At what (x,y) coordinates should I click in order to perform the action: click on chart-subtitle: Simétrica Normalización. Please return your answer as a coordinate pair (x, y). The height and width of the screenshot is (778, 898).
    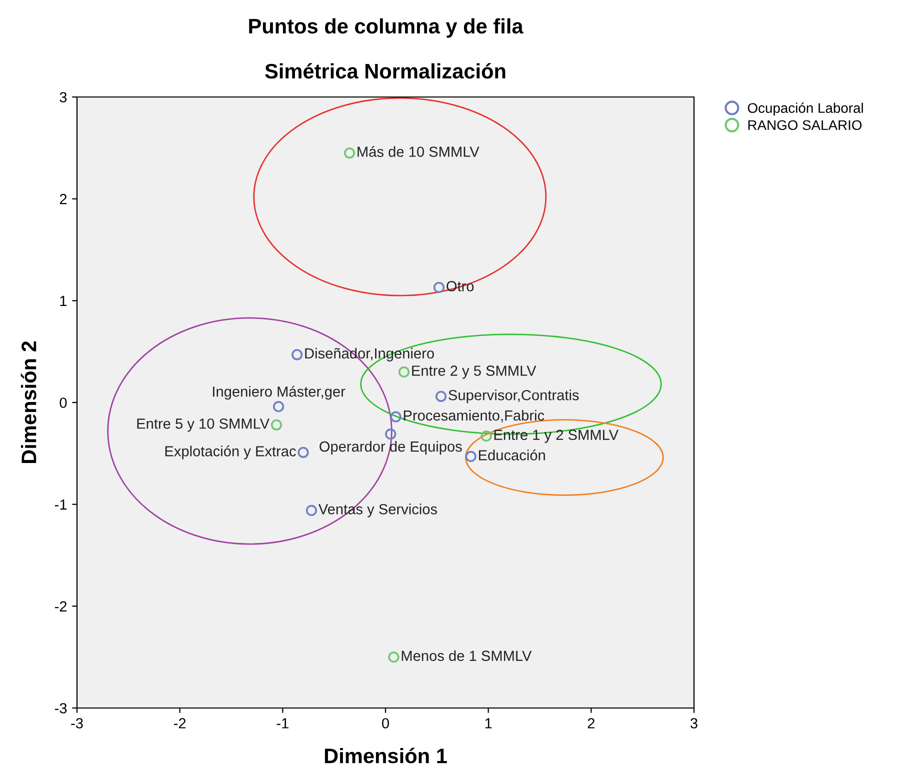
    Looking at the image, I should click on (385, 71).